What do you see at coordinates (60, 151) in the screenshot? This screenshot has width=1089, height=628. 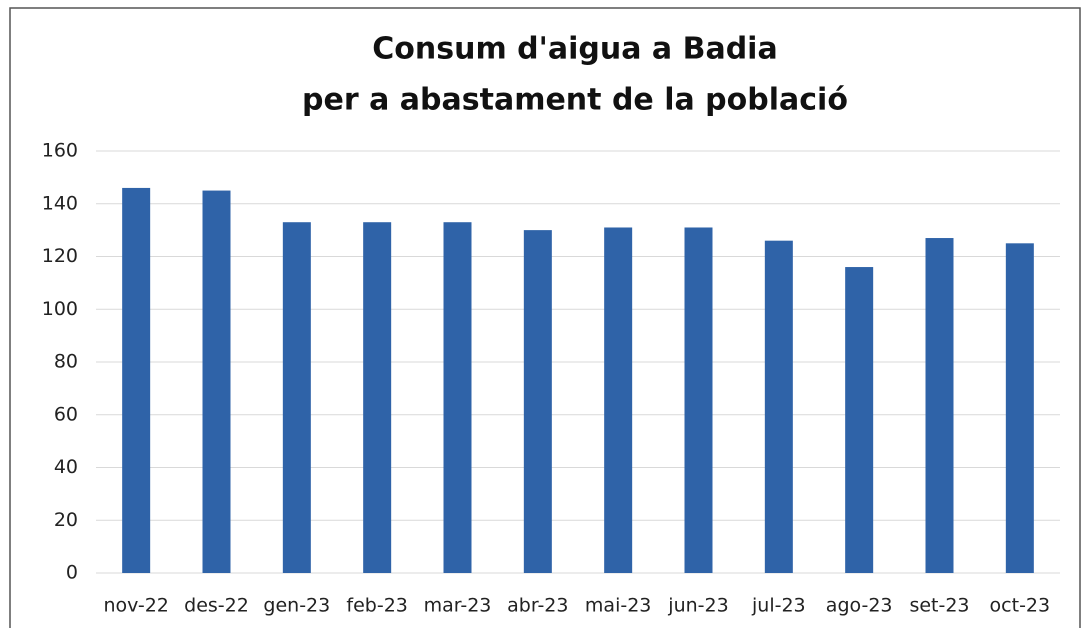 I see `y-tick-label: 160` at bounding box center [60, 151].